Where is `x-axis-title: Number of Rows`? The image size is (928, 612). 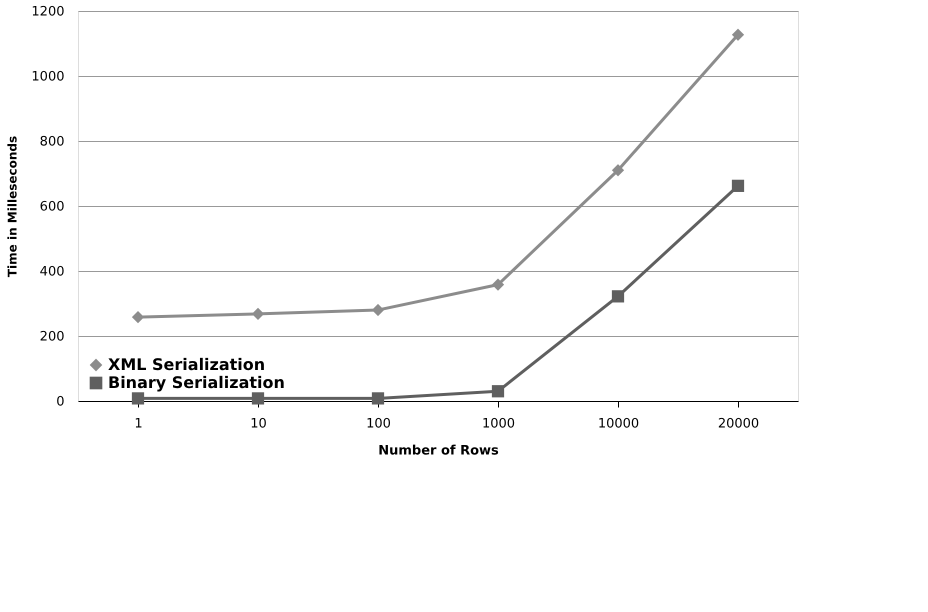 x-axis-title: Number of Rows is located at coordinates (439, 451).